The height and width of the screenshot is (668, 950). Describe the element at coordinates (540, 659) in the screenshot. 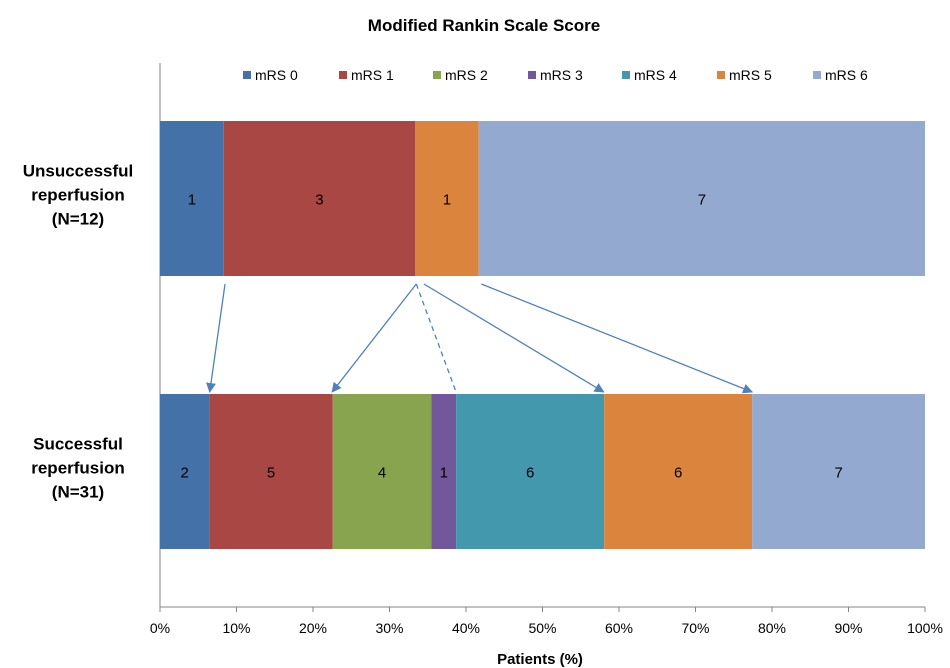

I see `x-axis-label: Patients (%)` at that location.